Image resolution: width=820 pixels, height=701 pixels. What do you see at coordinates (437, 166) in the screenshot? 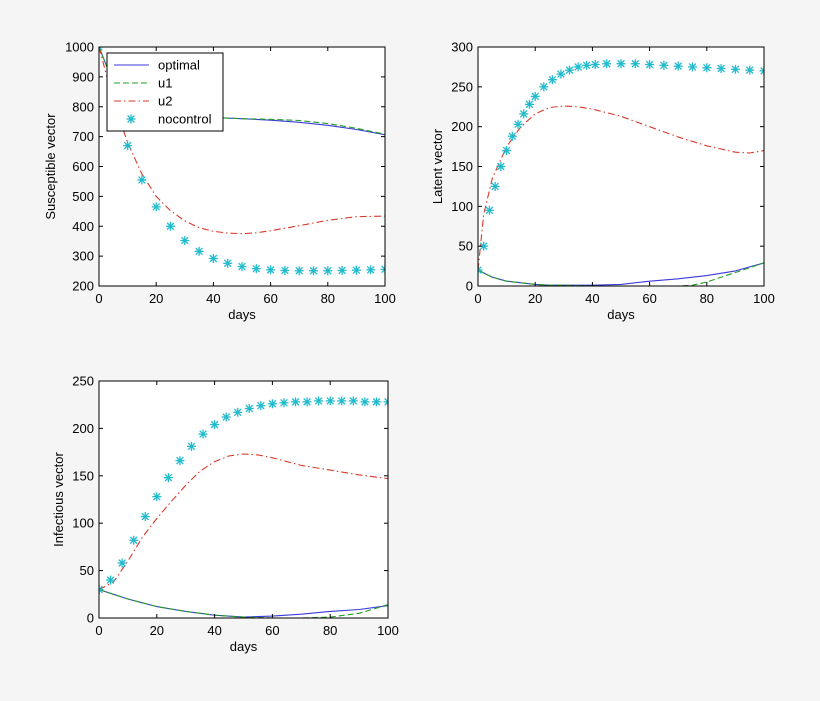
I see `y-axis-label: Latent vector` at bounding box center [437, 166].